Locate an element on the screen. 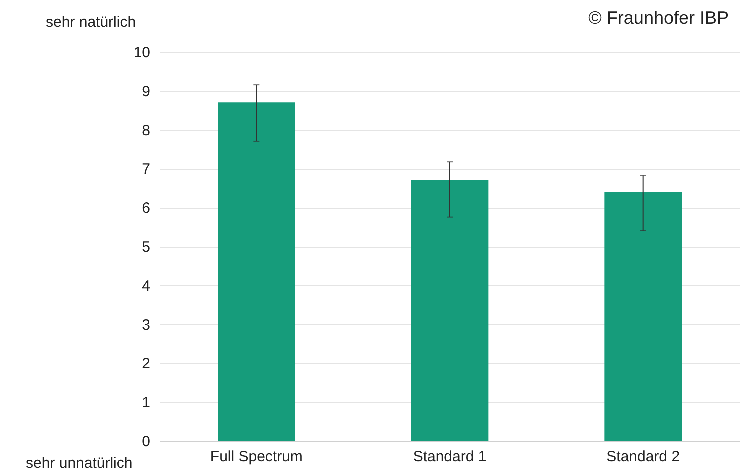  y-tick-label: 8 is located at coordinates (146, 131).